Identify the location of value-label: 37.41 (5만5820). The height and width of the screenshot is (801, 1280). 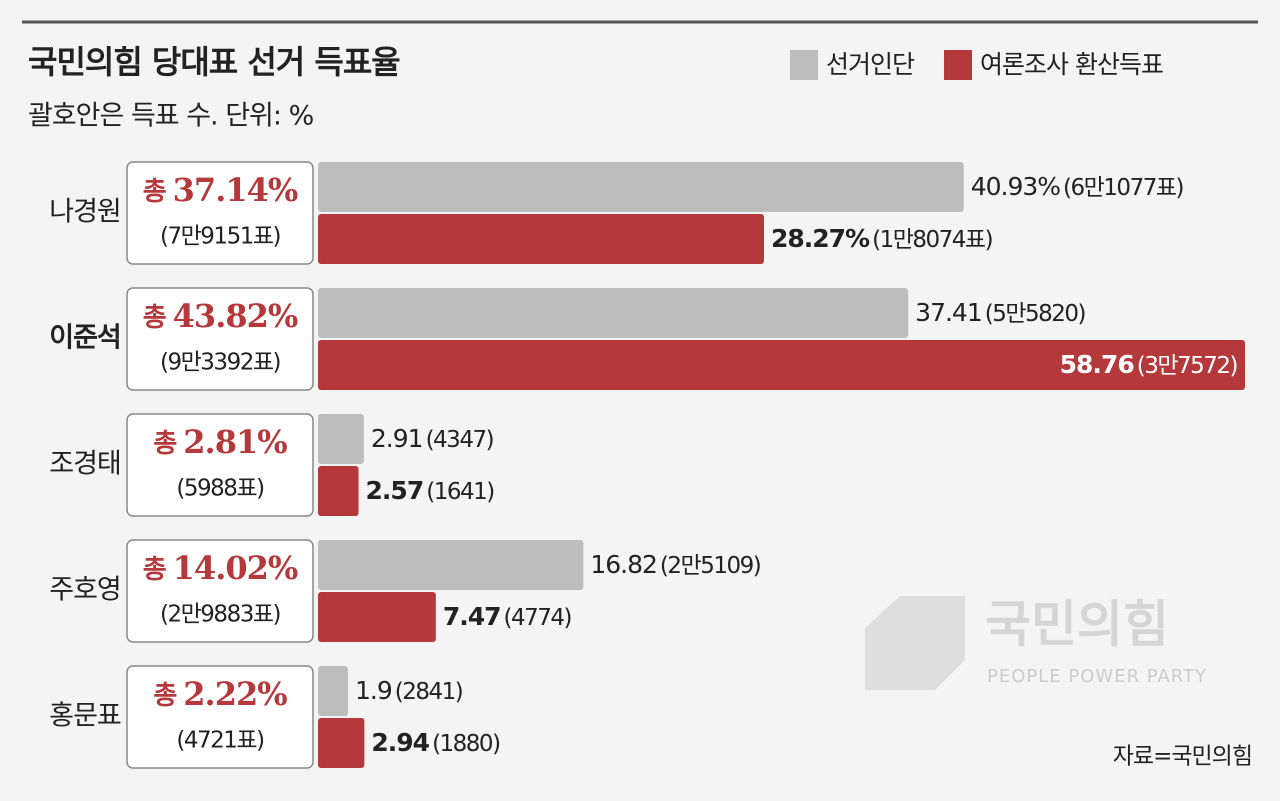
(1000, 312).